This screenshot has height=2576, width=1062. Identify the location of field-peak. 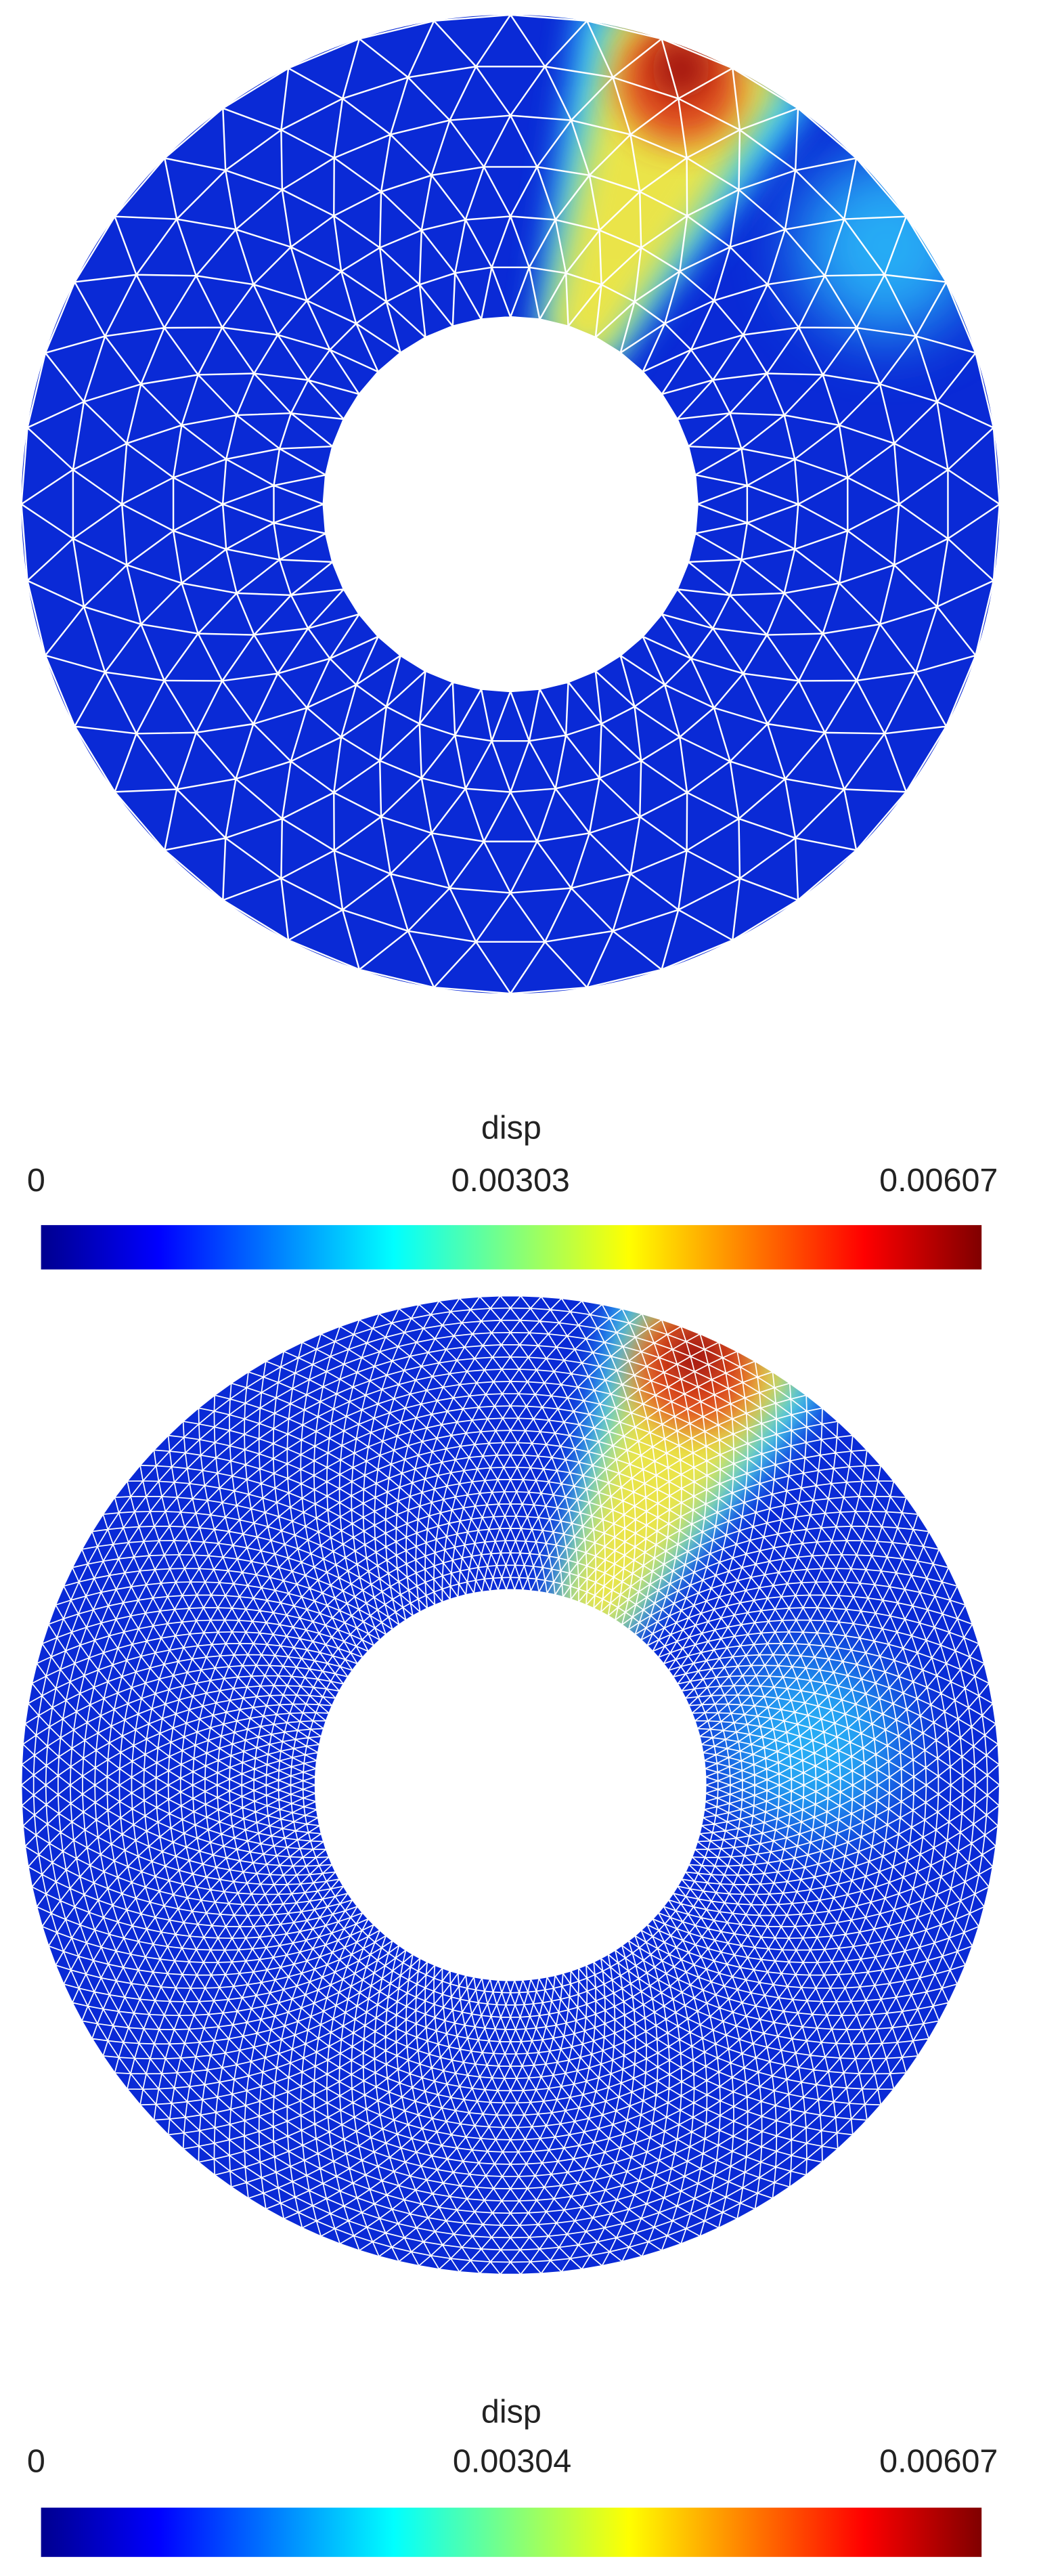
(681, 69).